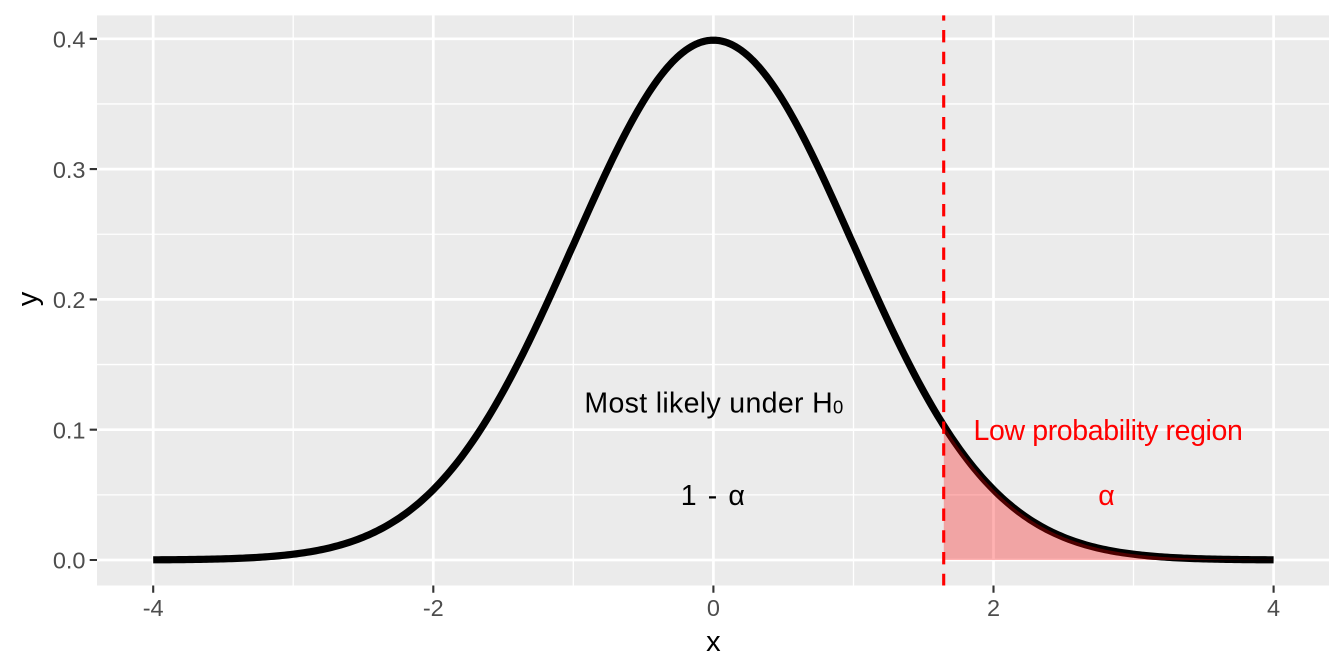 The height and width of the screenshot is (672, 1344). I want to click on svg-text: x, so click(713, 642).